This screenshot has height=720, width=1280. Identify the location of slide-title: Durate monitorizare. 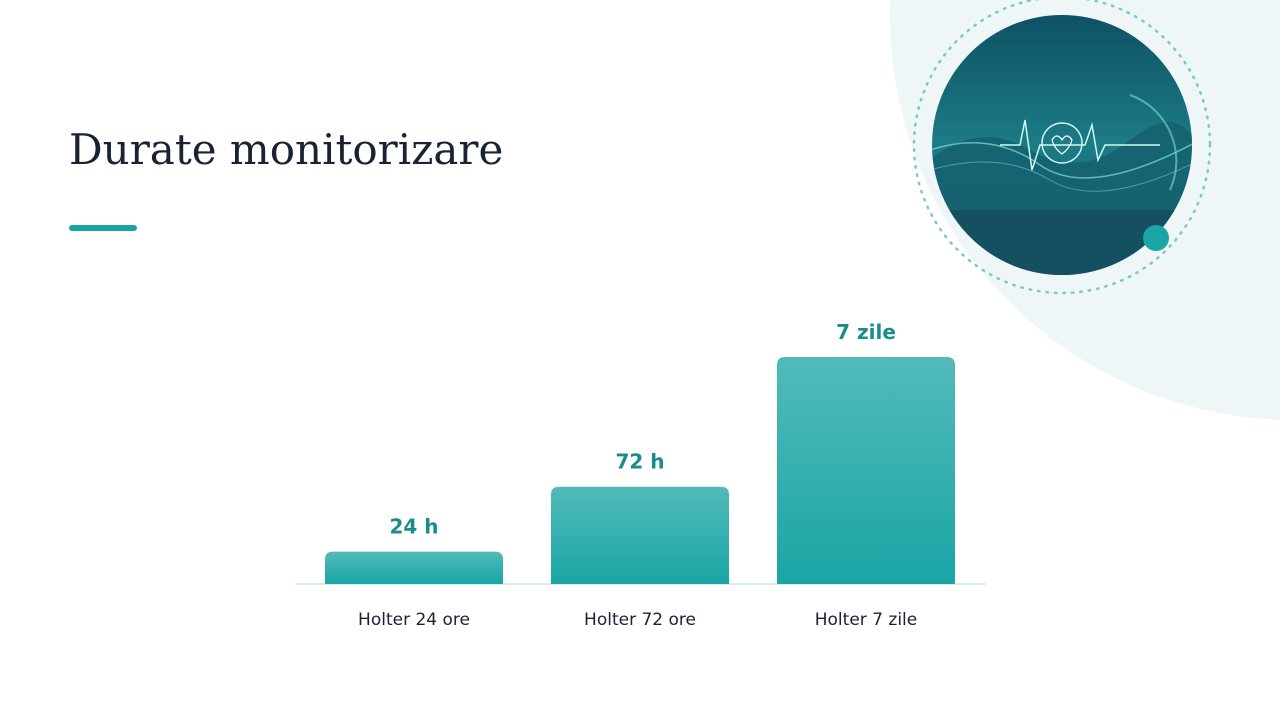
(286, 149).